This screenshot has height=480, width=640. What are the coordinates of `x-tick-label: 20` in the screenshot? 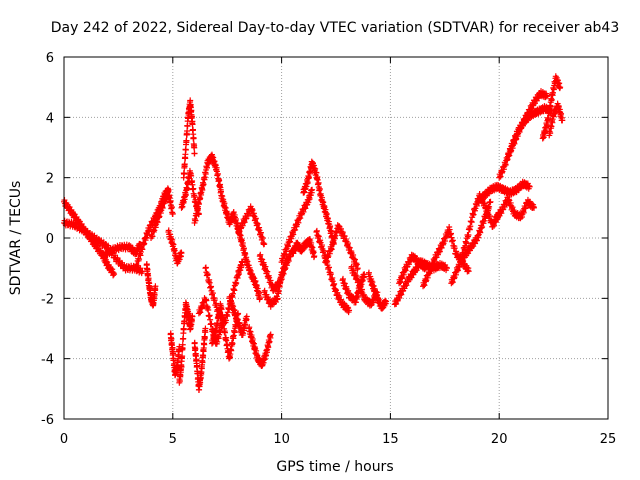 It's located at (499, 439).